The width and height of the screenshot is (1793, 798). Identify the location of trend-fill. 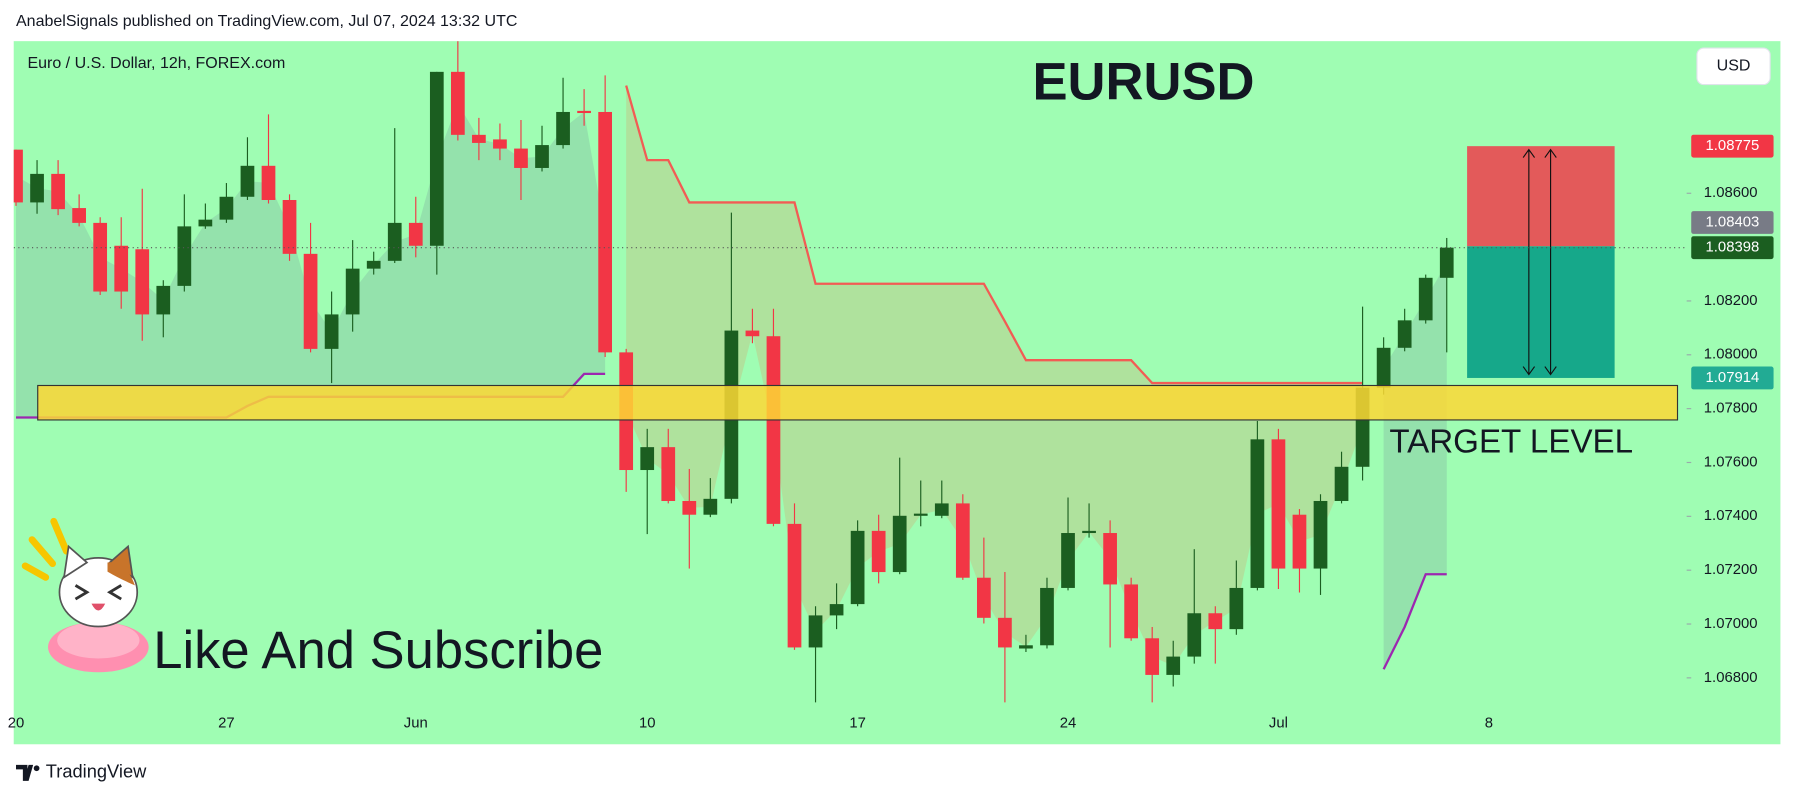
(311, 260).